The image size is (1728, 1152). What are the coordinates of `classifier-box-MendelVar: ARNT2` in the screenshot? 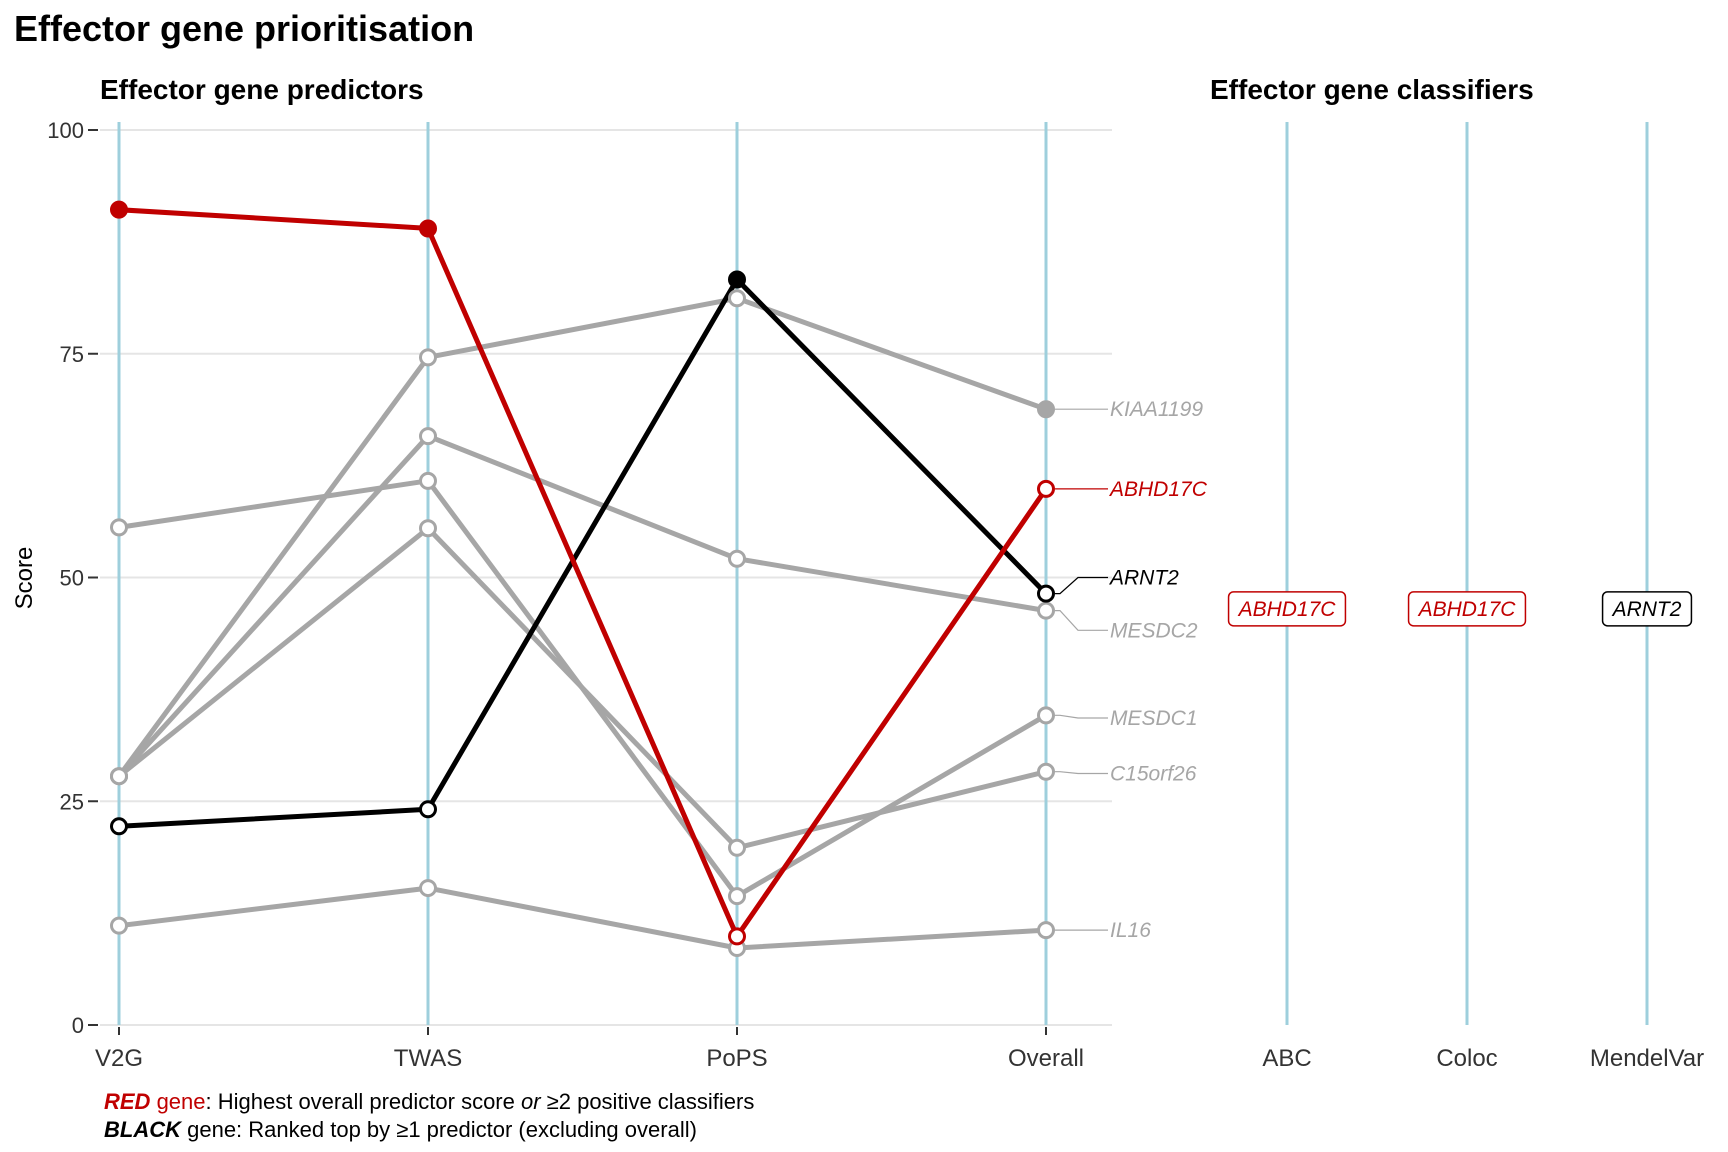 It's located at (1647, 609).